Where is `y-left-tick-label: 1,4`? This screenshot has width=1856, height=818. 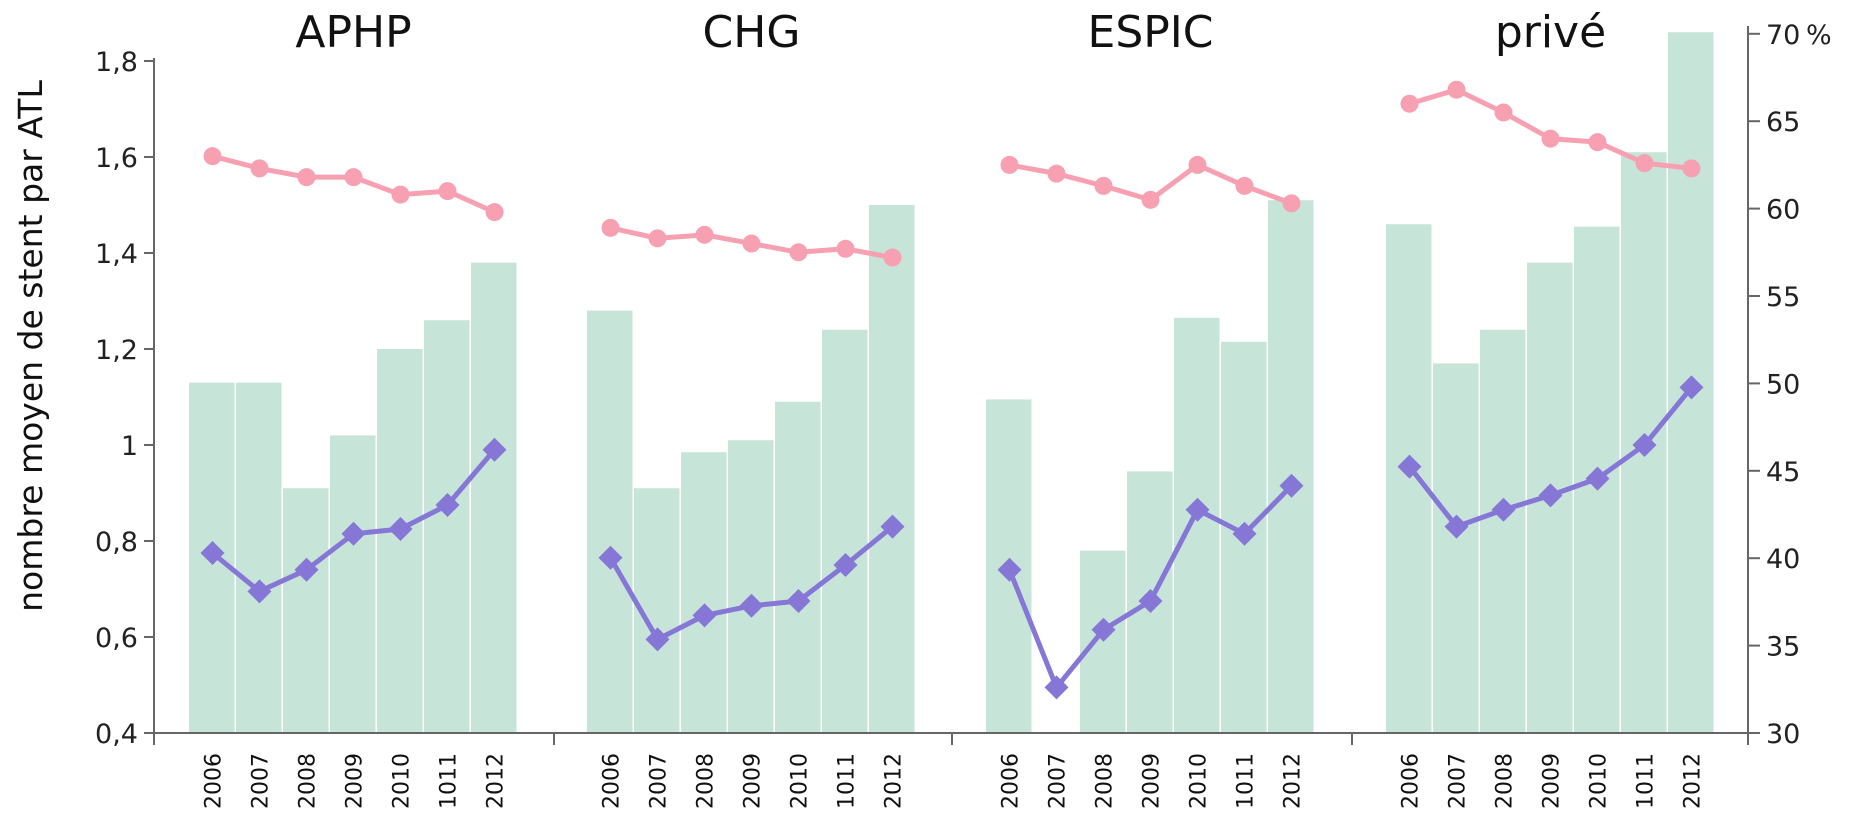 y-left-tick-label: 1,4 is located at coordinates (116, 254).